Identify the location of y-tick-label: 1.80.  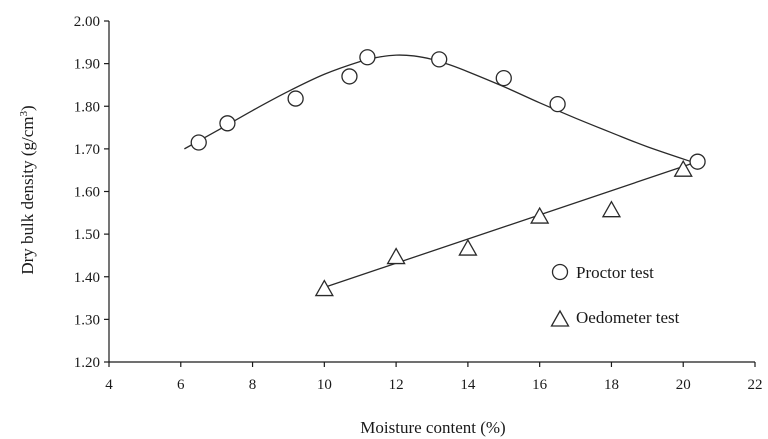
(87, 107).